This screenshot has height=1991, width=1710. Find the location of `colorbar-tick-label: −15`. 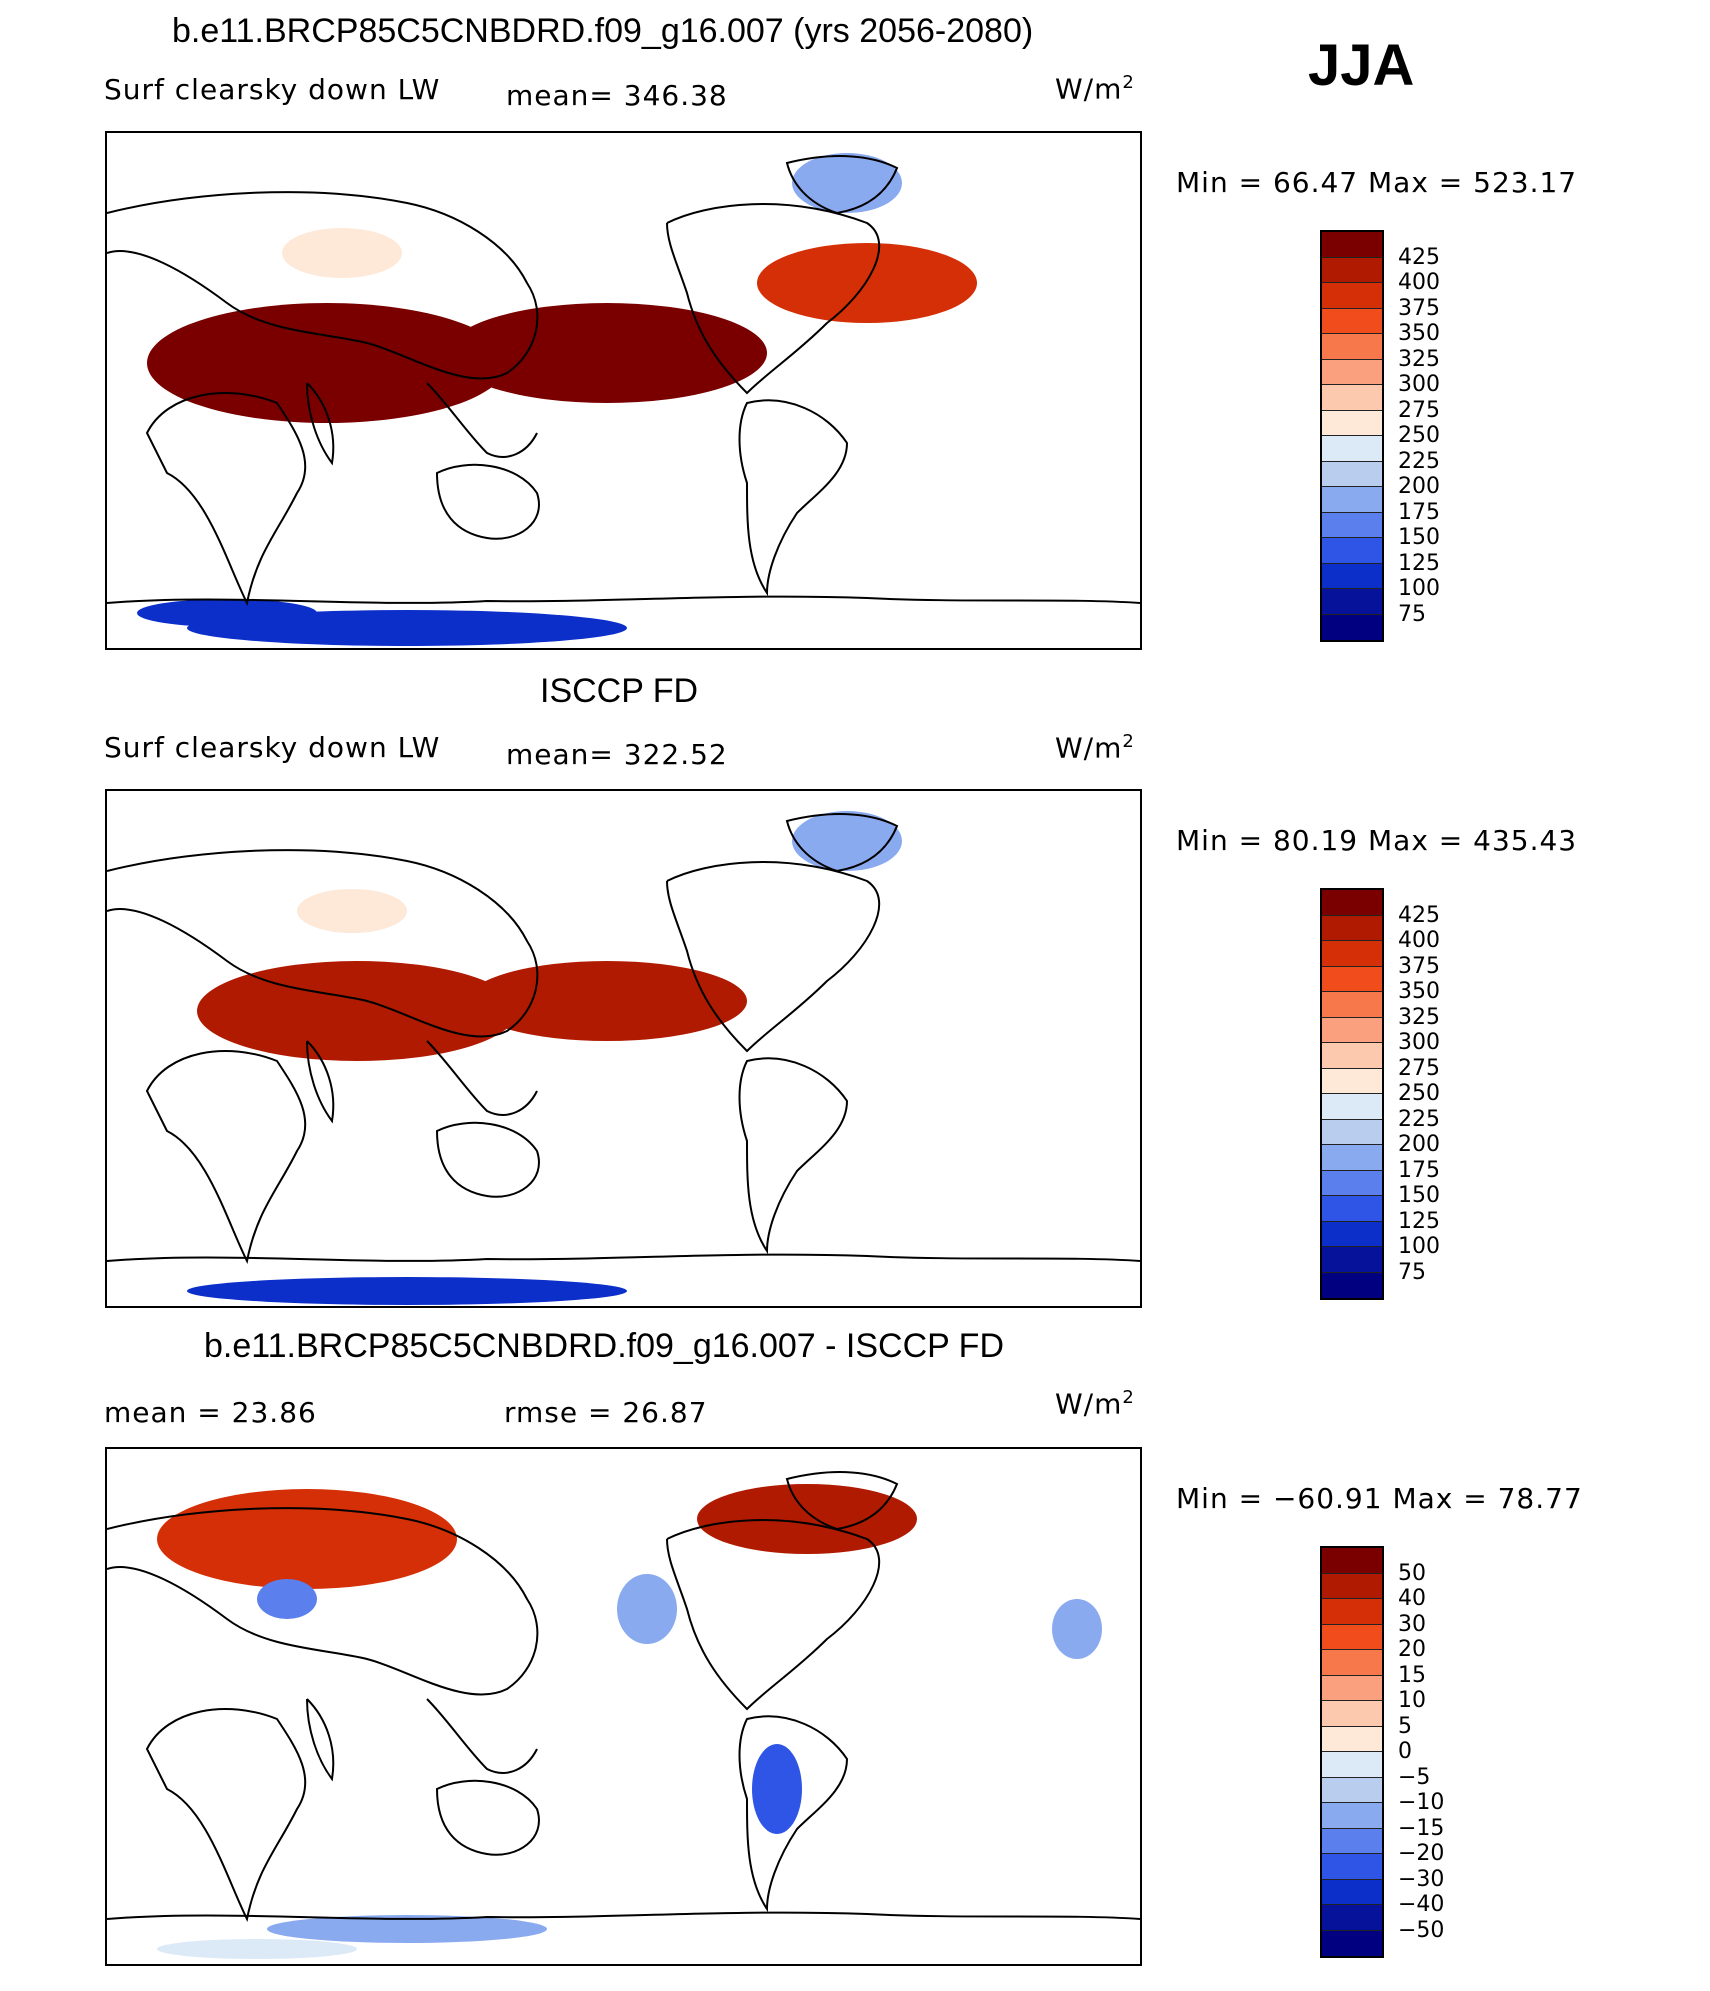

colorbar-tick-label: −15 is located at coordinates (1421, 1828).